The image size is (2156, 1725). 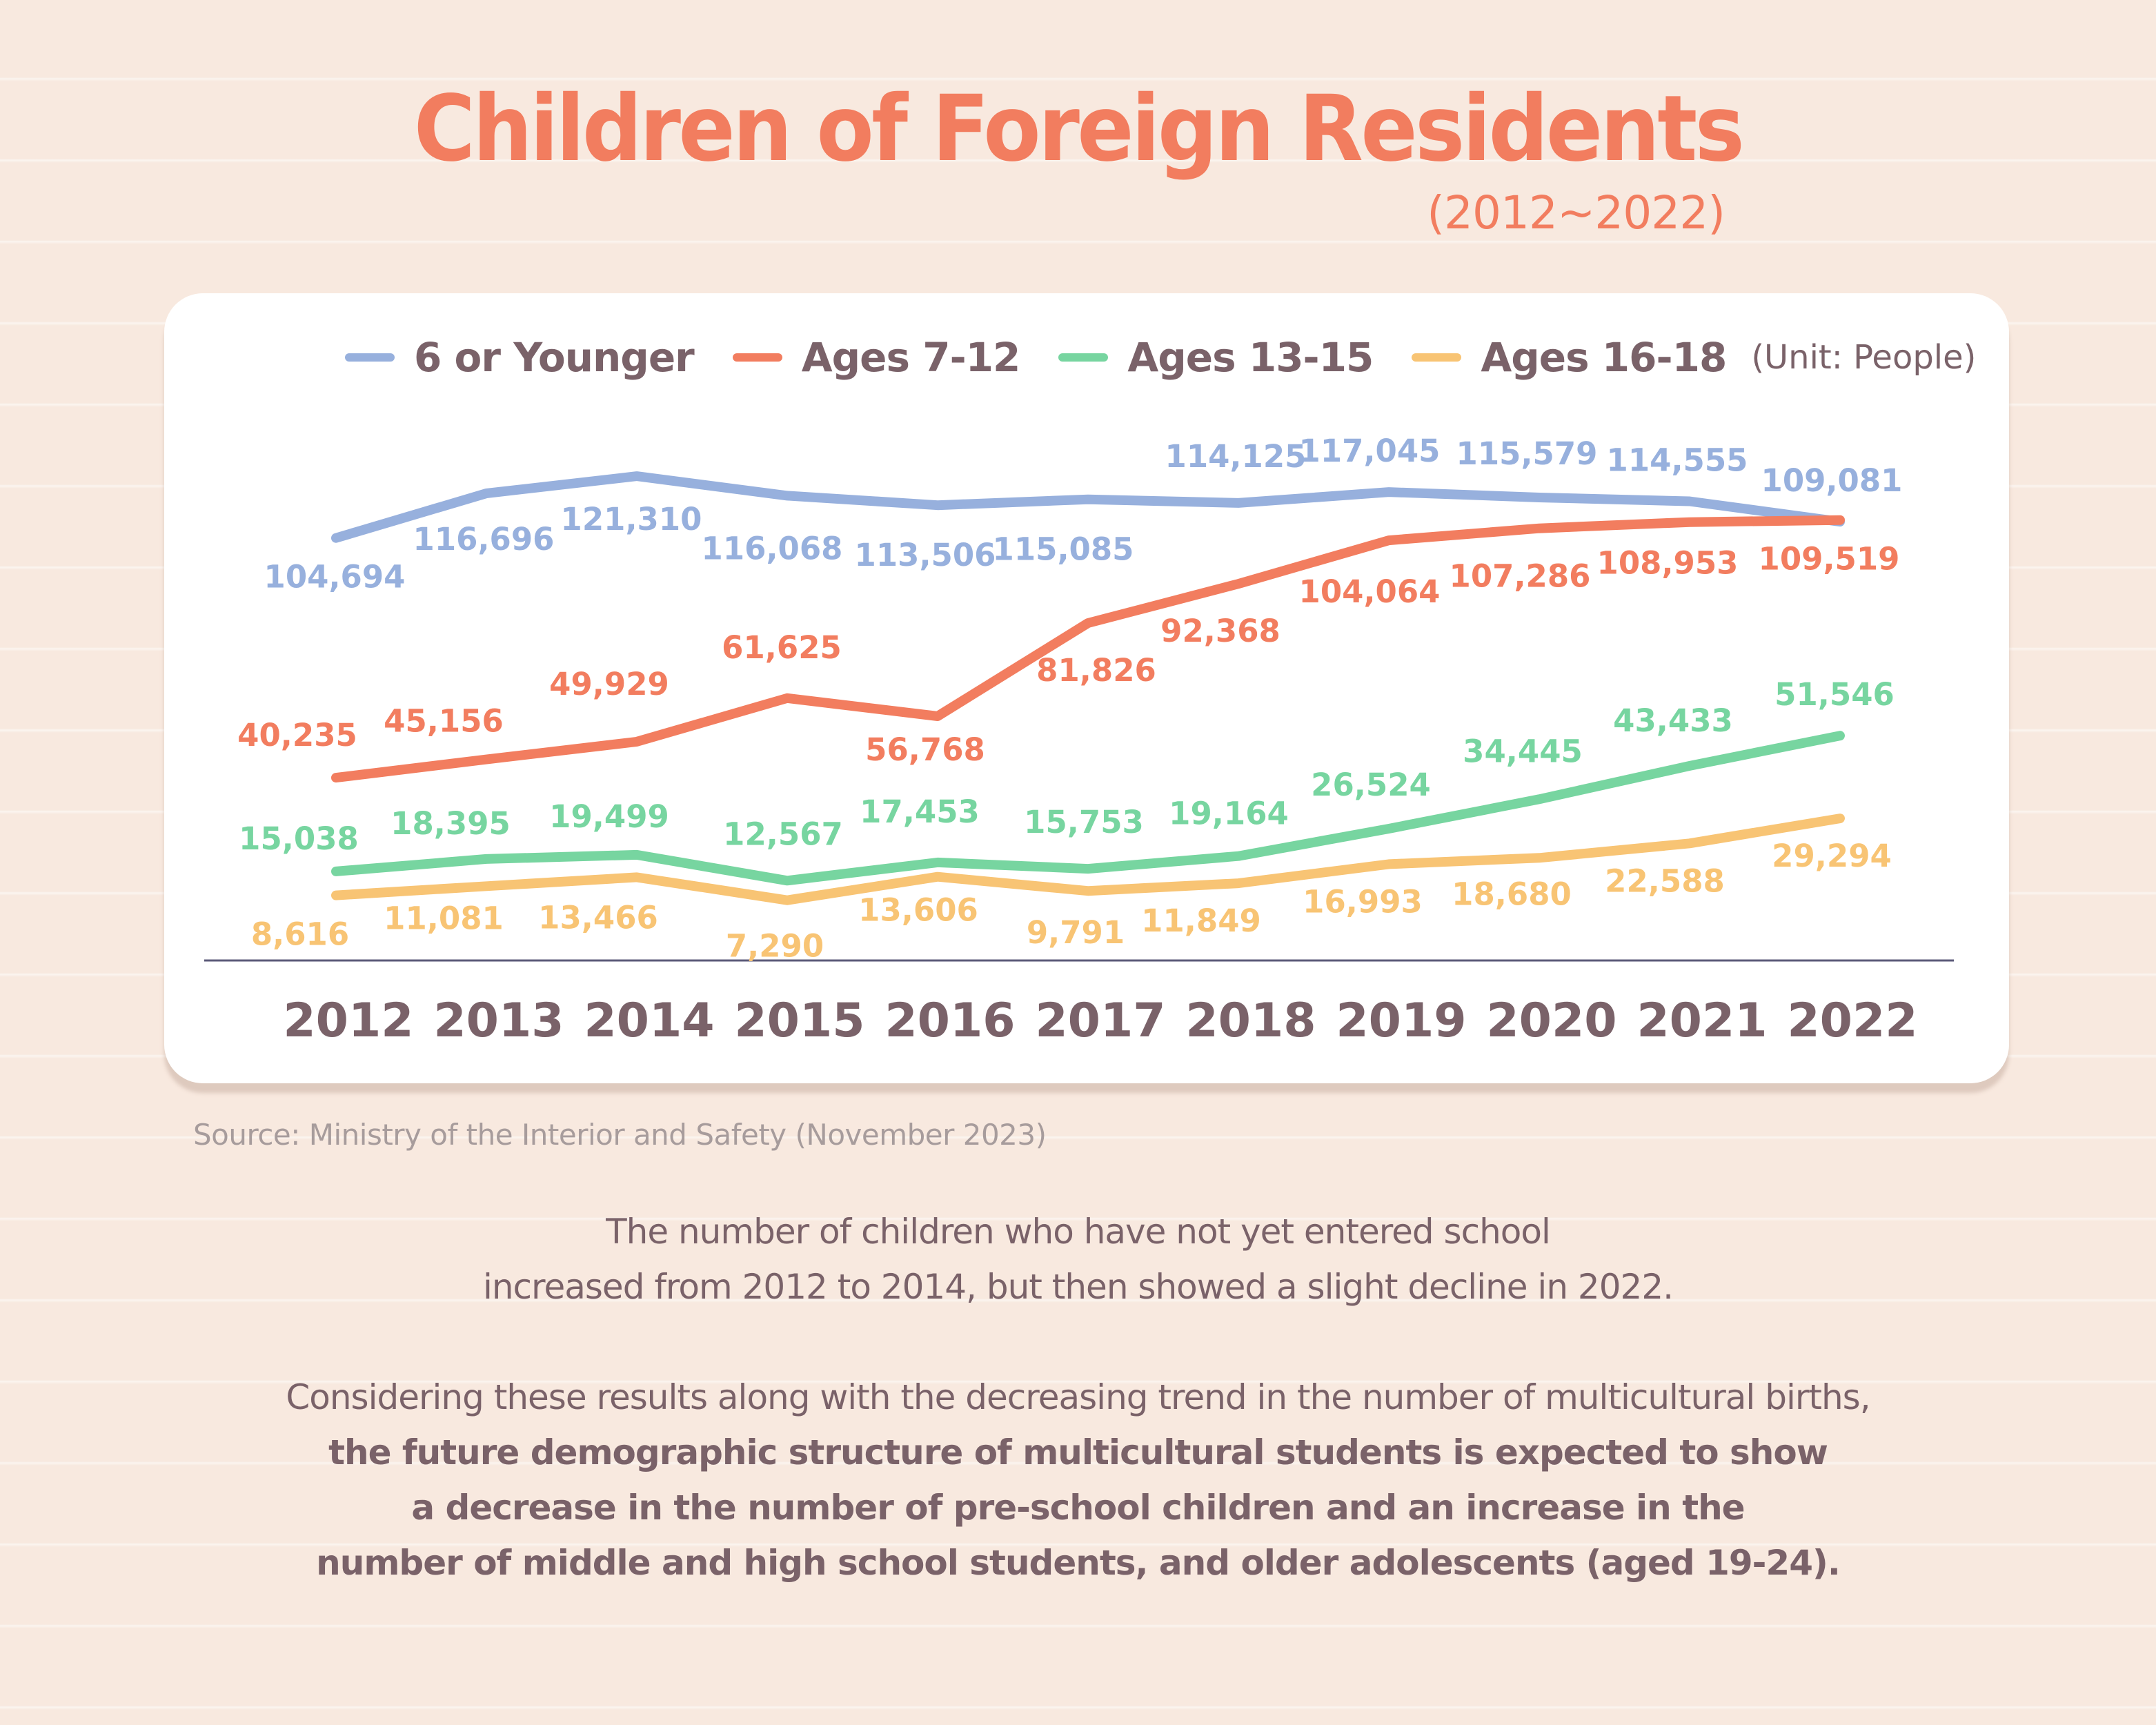 I want to click on data-label: 43,433, so click(x=1673, y=720).